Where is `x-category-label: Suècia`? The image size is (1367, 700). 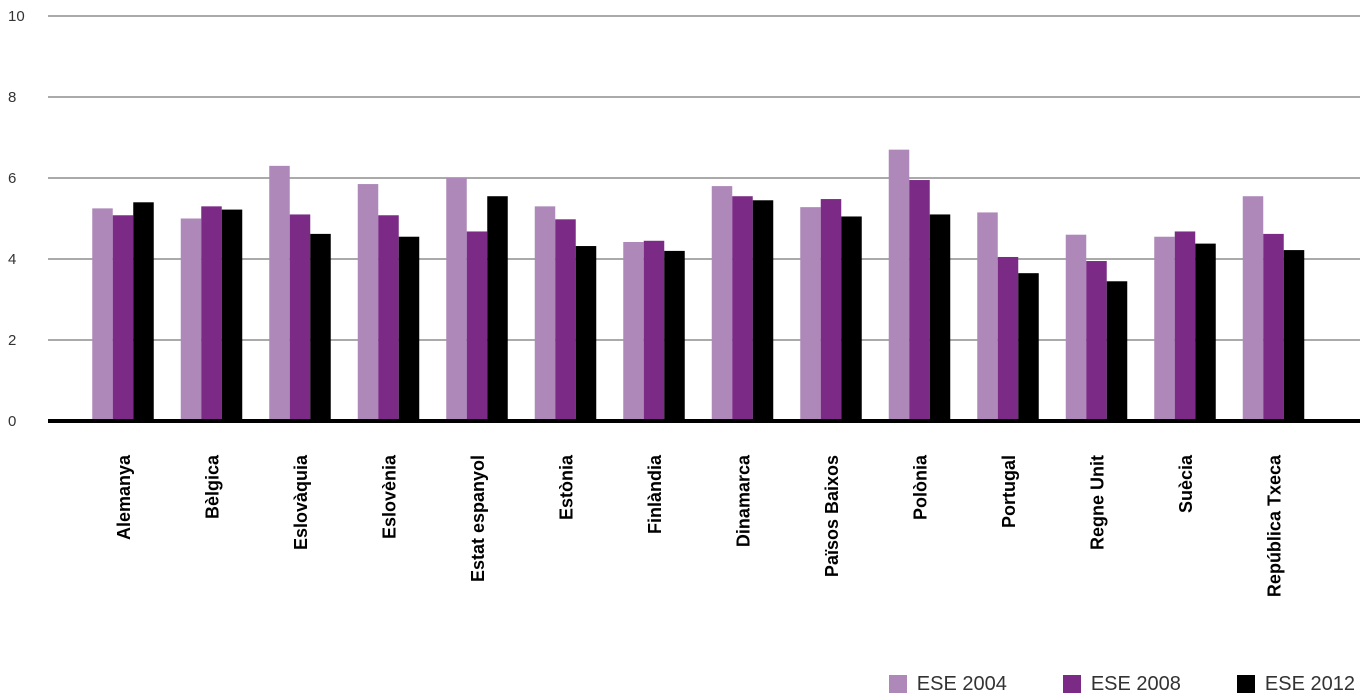 x-category-label: Suècia is located at coordinates (1186, 483).